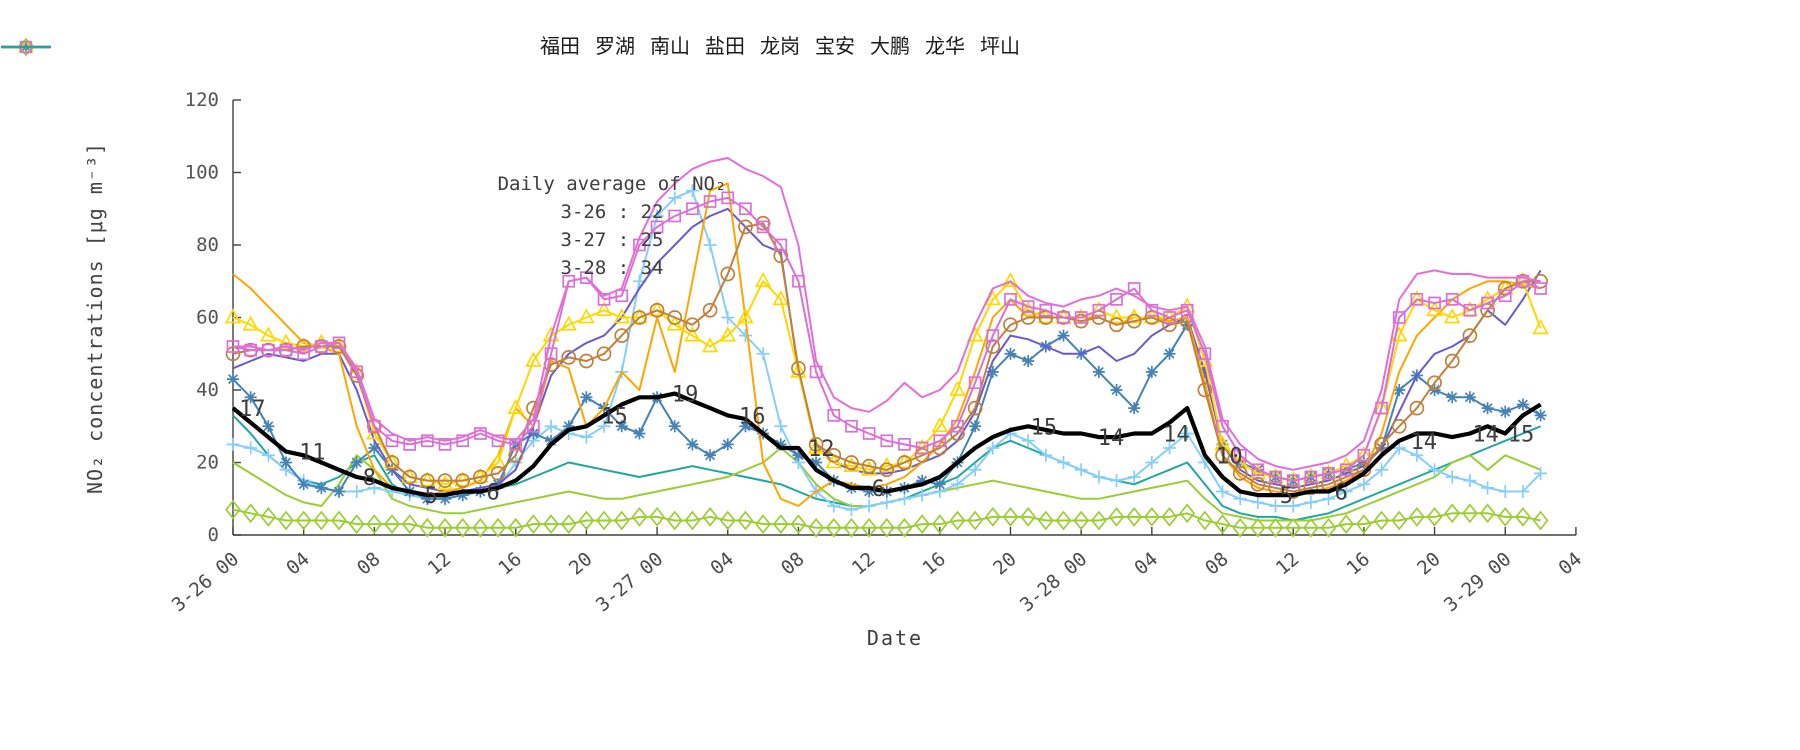 The width and height of the screenshot is (1800, 750). Describe the element at coordinates (1521, 435) in the screenshot. I see `average-point-label: 15` at that location.